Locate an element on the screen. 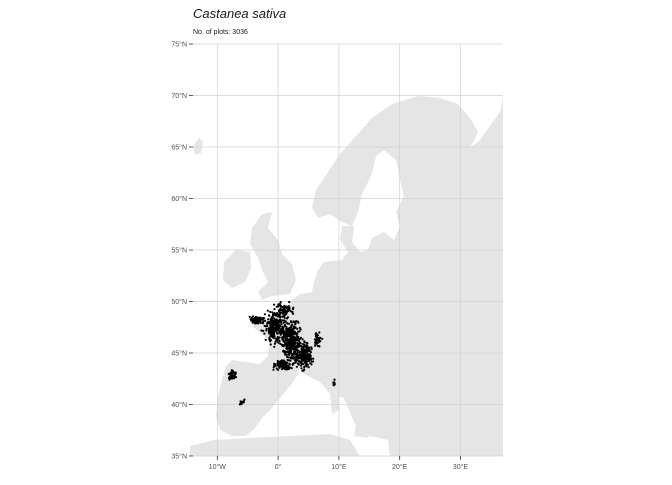 The image size is (672, 485). lat-tick-label: 40°N is located at coordinates (179, 405).